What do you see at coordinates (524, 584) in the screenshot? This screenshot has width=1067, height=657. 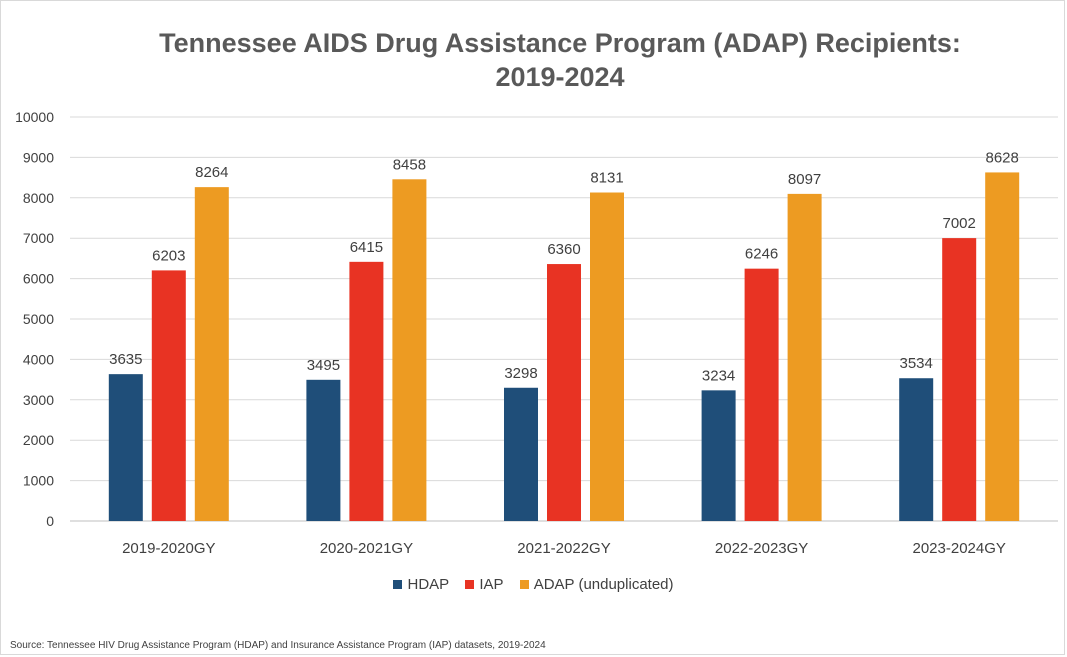 I see `legend-swatch-adap` at bounding box center [524, 584].